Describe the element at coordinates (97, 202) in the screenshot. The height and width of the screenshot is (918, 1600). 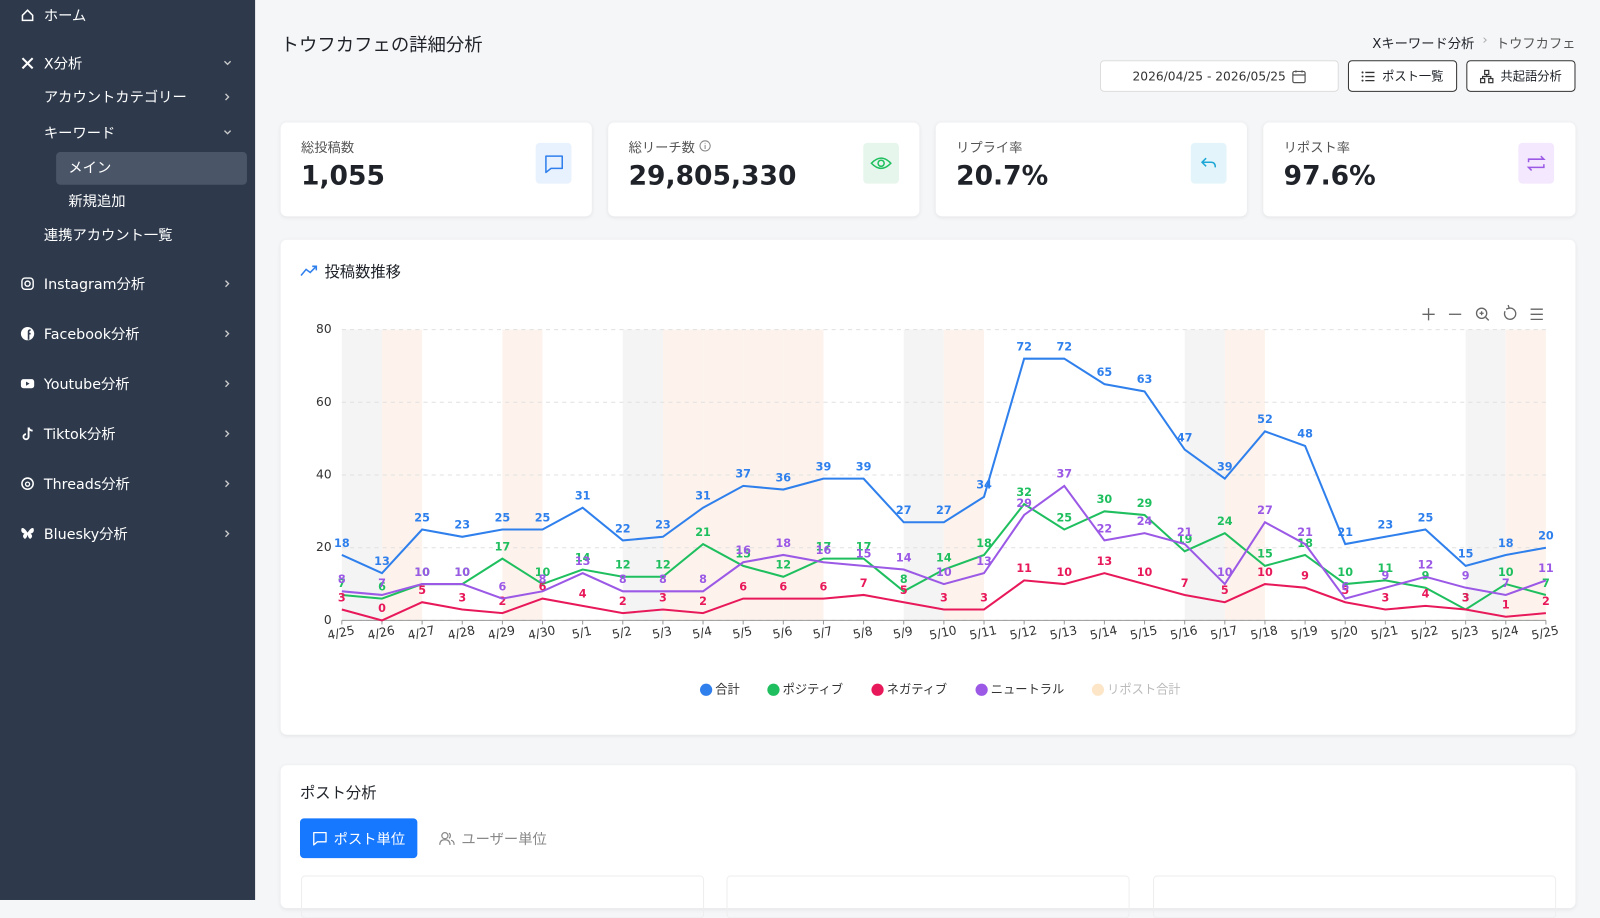
I see `nav-item: 新規追加` at that location.